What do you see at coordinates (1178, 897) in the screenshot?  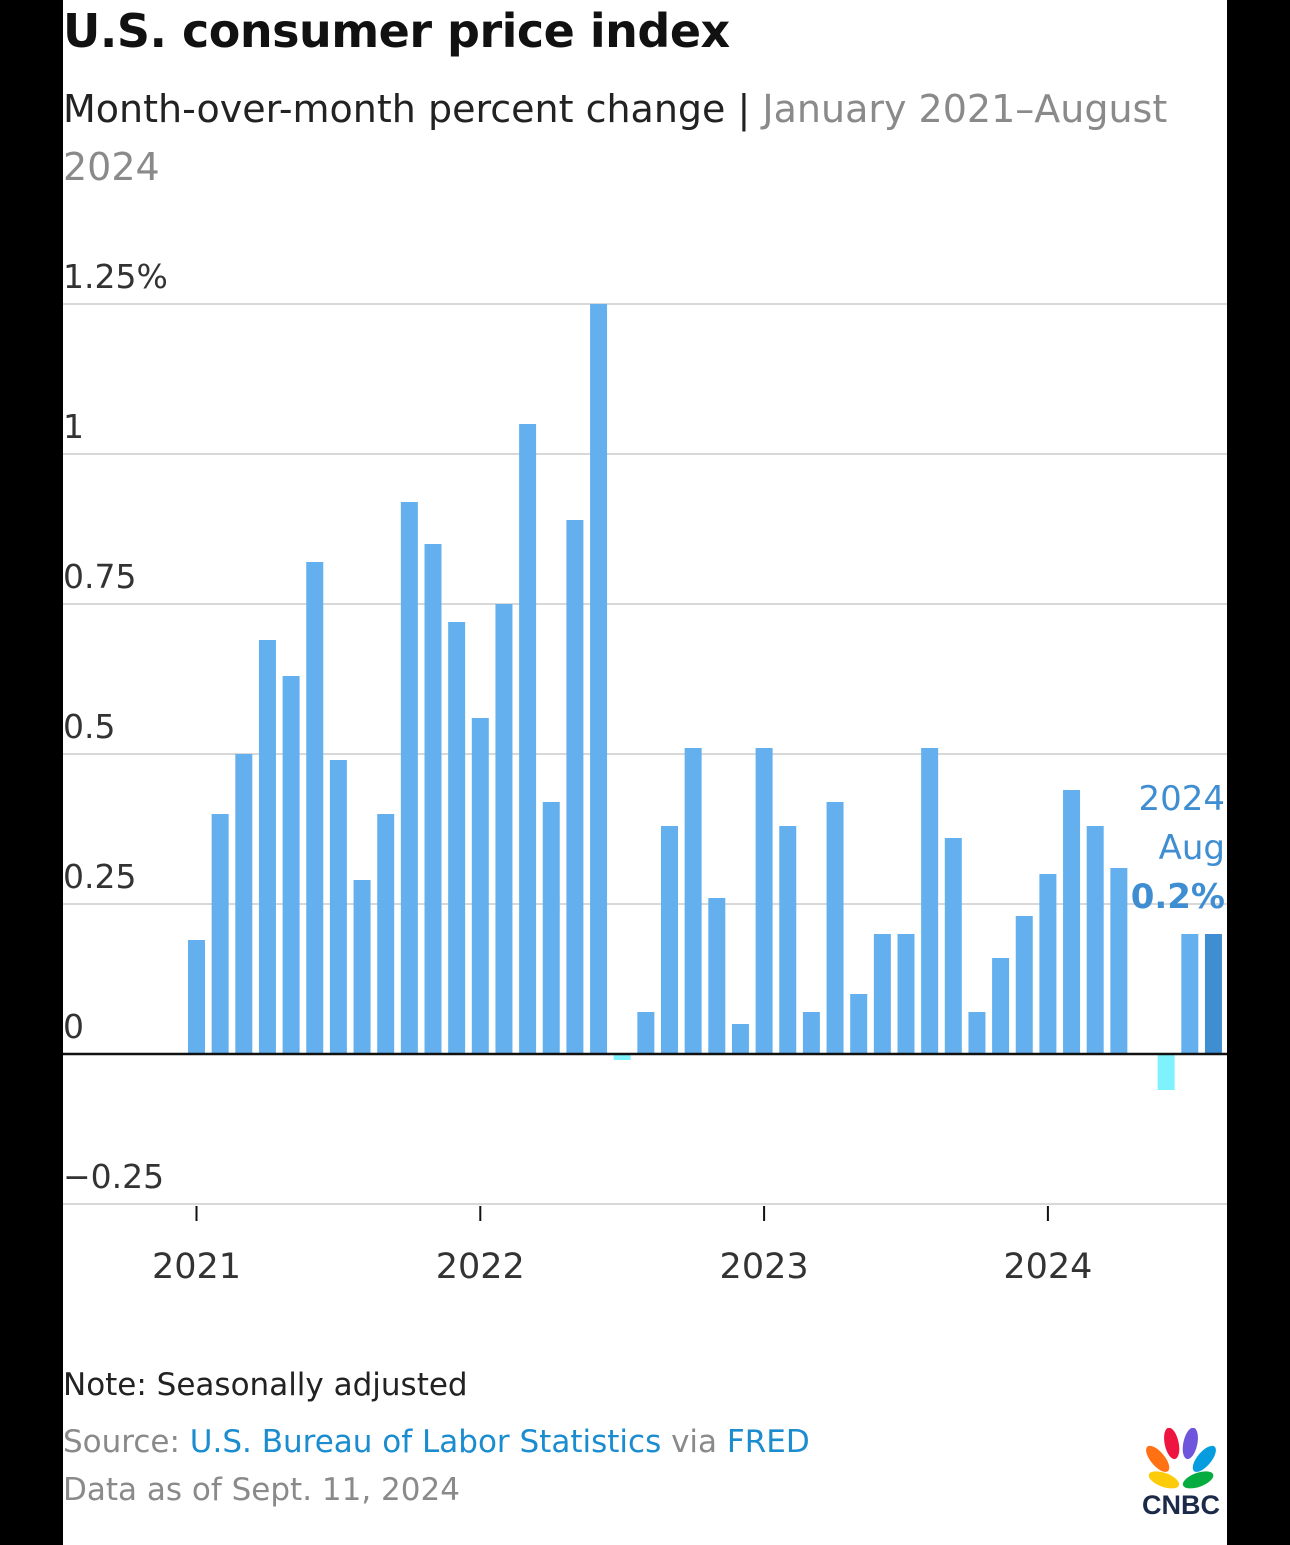 I see `annotation-value: 0.2%` at bounding box center [1178, 897].